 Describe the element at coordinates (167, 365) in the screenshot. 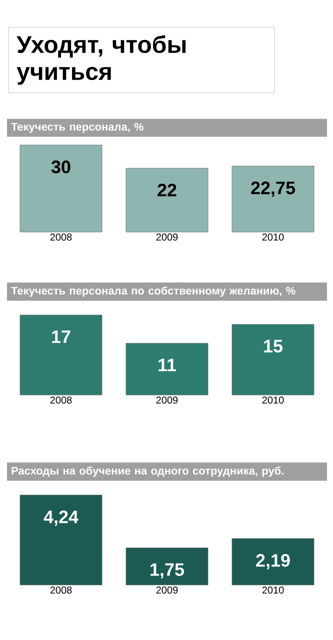

I see `data-label: 11` at that location.